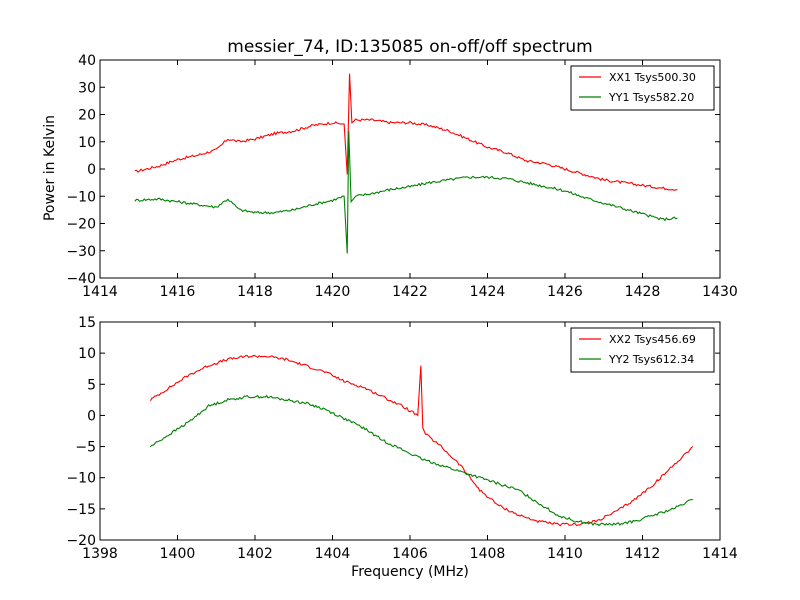  I want to click on y-tick-label: 5, so click(91, 385).